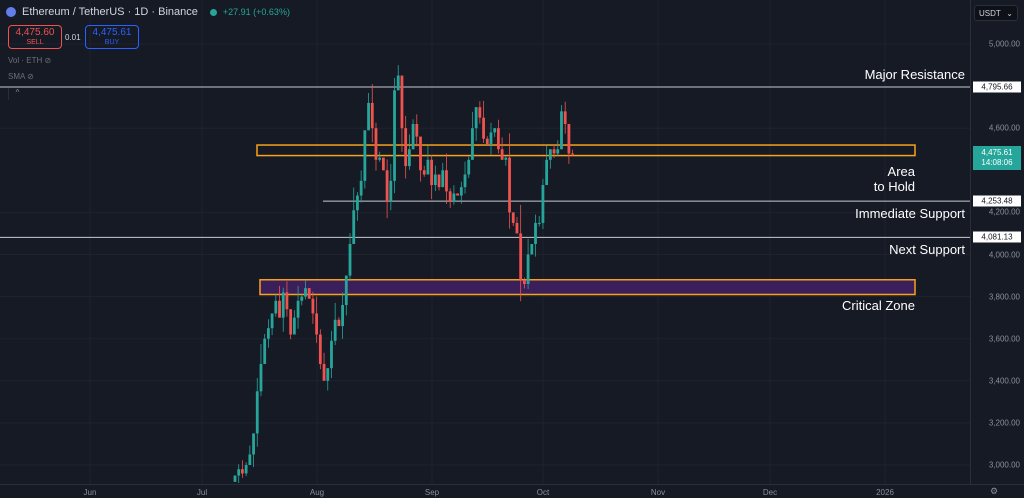  What do you see at coordinates (112, 32) in the screenshot?
I see `buy-price: 4,475.61` at bounding box center [112, 32].